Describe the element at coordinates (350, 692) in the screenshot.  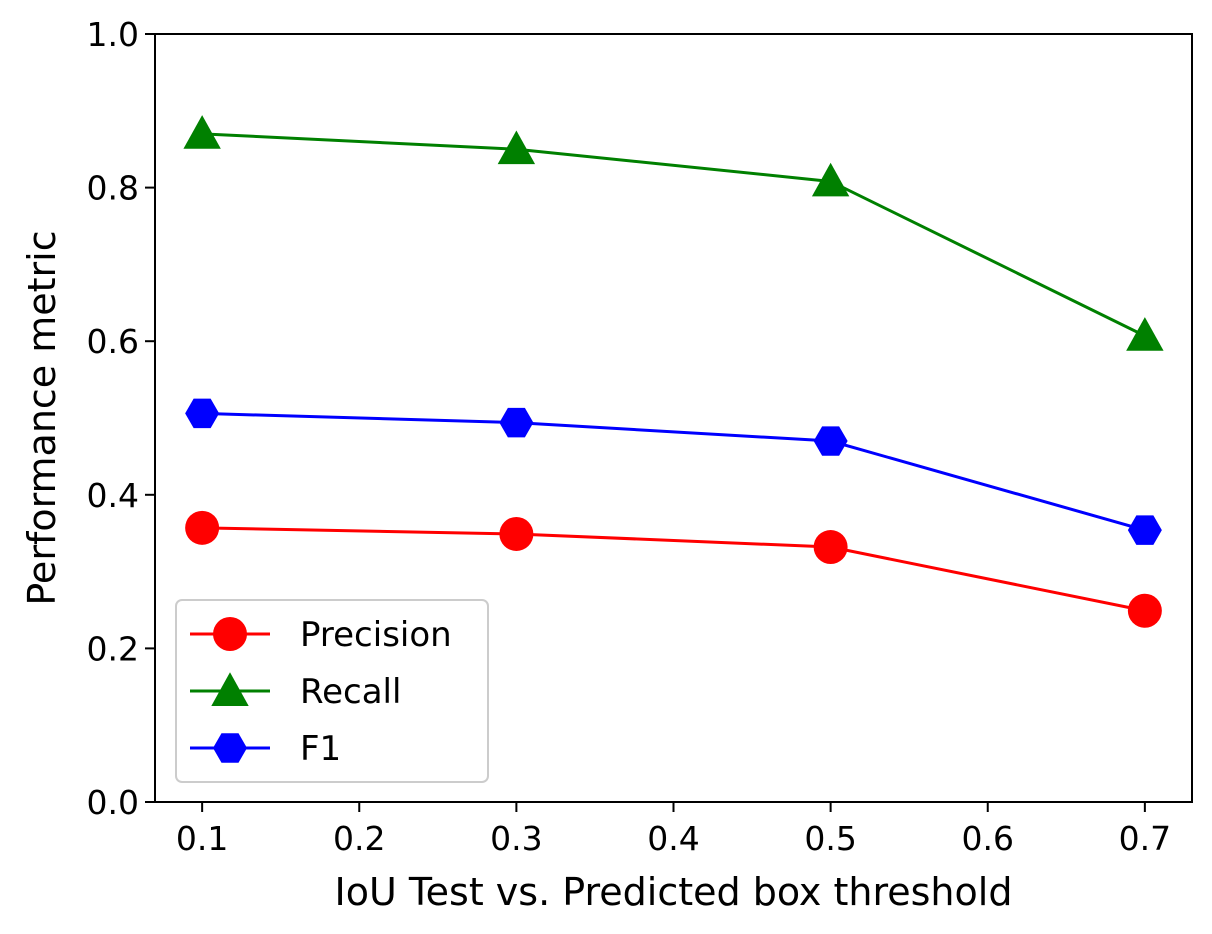
I see `legend-label: Recall` at that location.